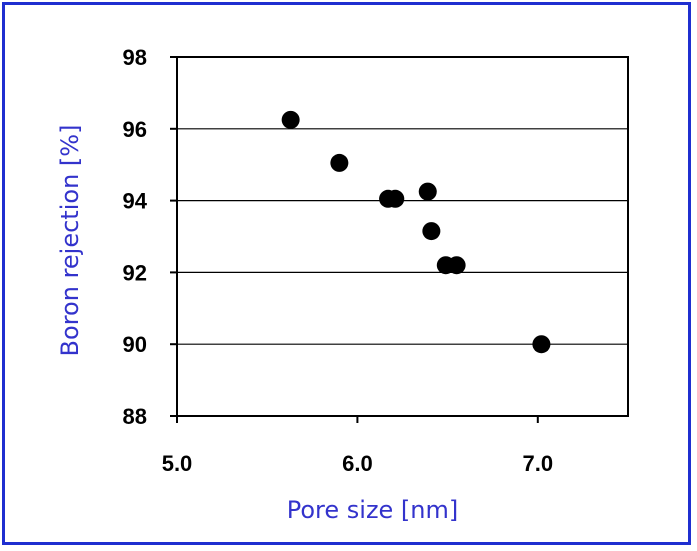 The height and width of the screenshot is (551, 697). Describe the element at coordinates (135, 201) in the screenshot. I see `y-tick-label-94: 94` at that location.